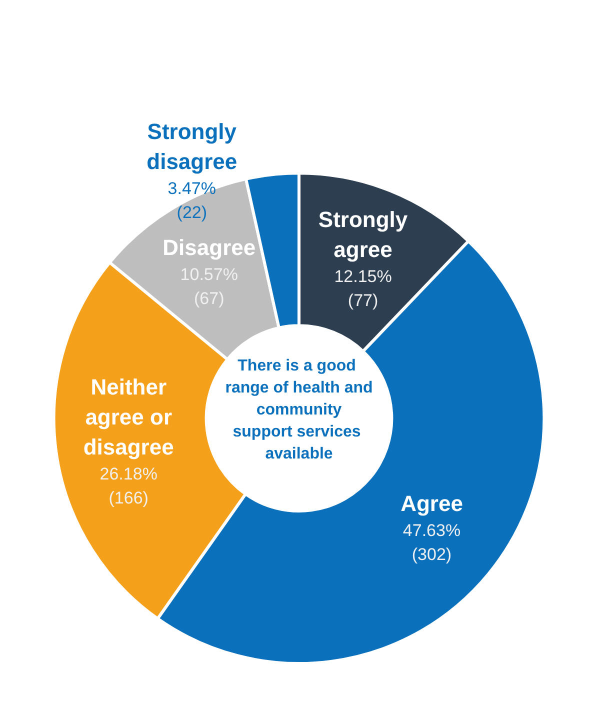  What do you see at coordinates (209, 247) in the screenshot?
I see `slice-label: Disagree` at bounding box center [209, 247].